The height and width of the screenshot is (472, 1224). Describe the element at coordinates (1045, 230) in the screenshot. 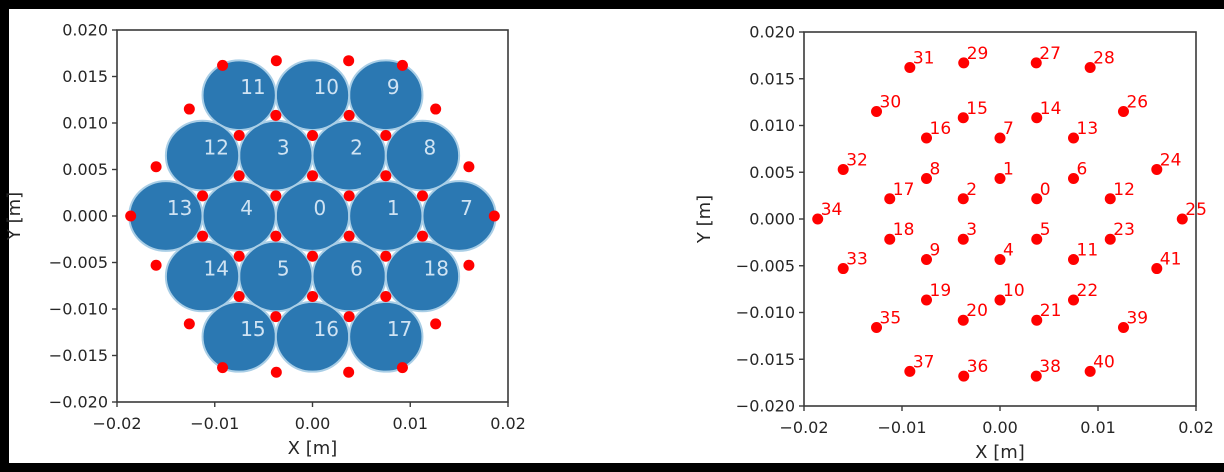

I see `red-point-label: 5` at that location.